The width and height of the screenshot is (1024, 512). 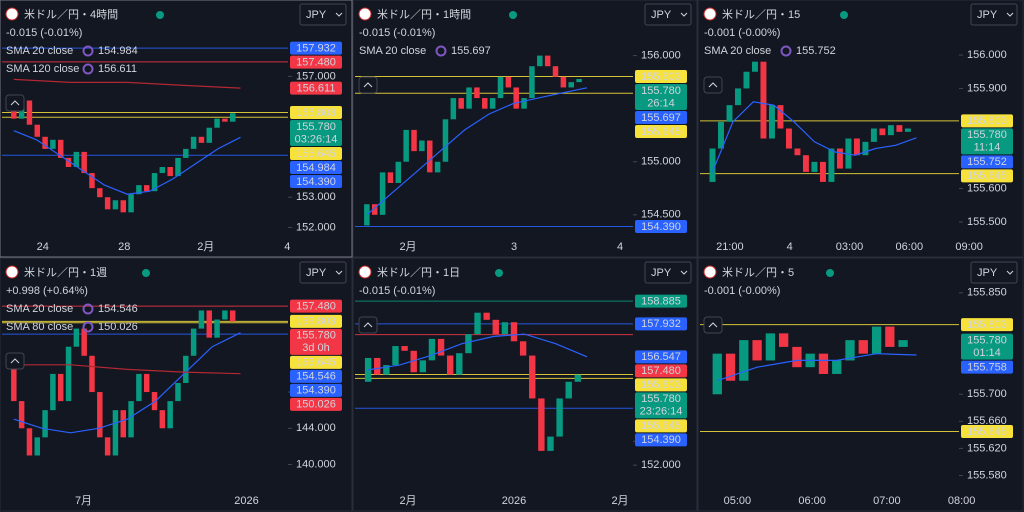 I want to click on price-tag-label: 150.026, so click(x=316, y=405).